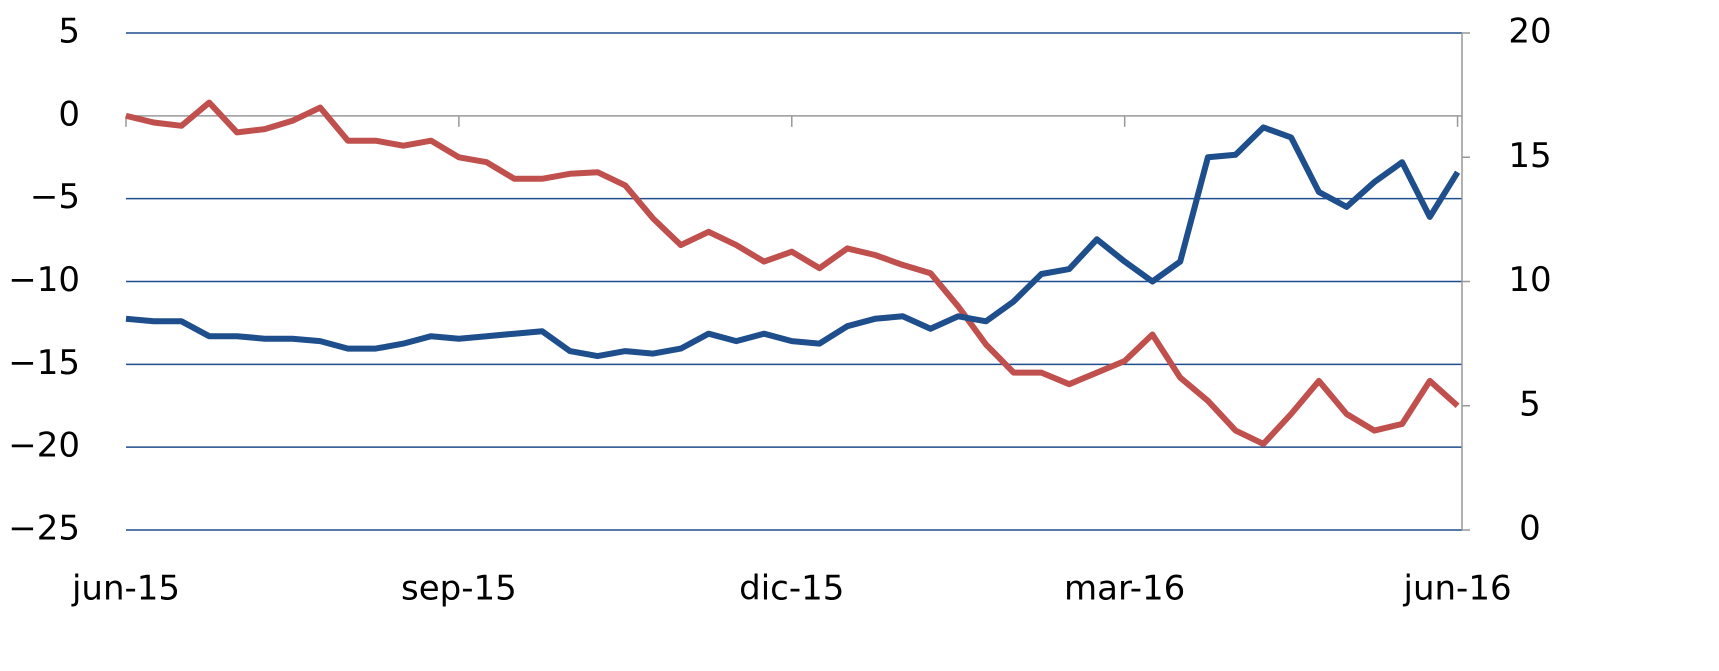 Image resolution: width=1719 pixels, height=671 pixels. I want to click on x-tick-label: dic-15, so click(791, 589).